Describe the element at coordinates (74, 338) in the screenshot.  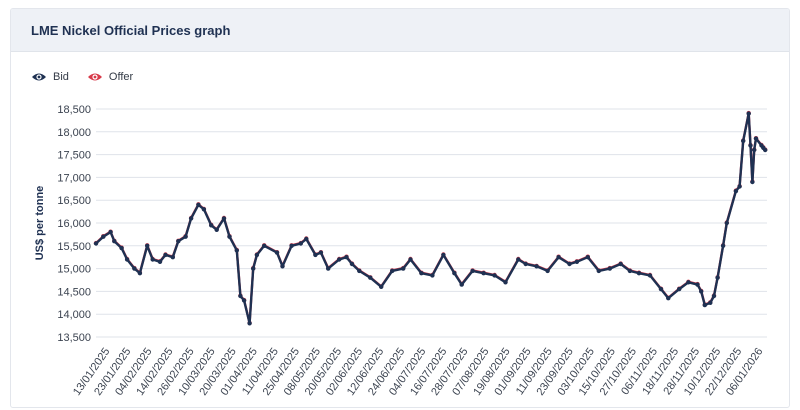
I see `y-tick-label: 13,500` at that location.